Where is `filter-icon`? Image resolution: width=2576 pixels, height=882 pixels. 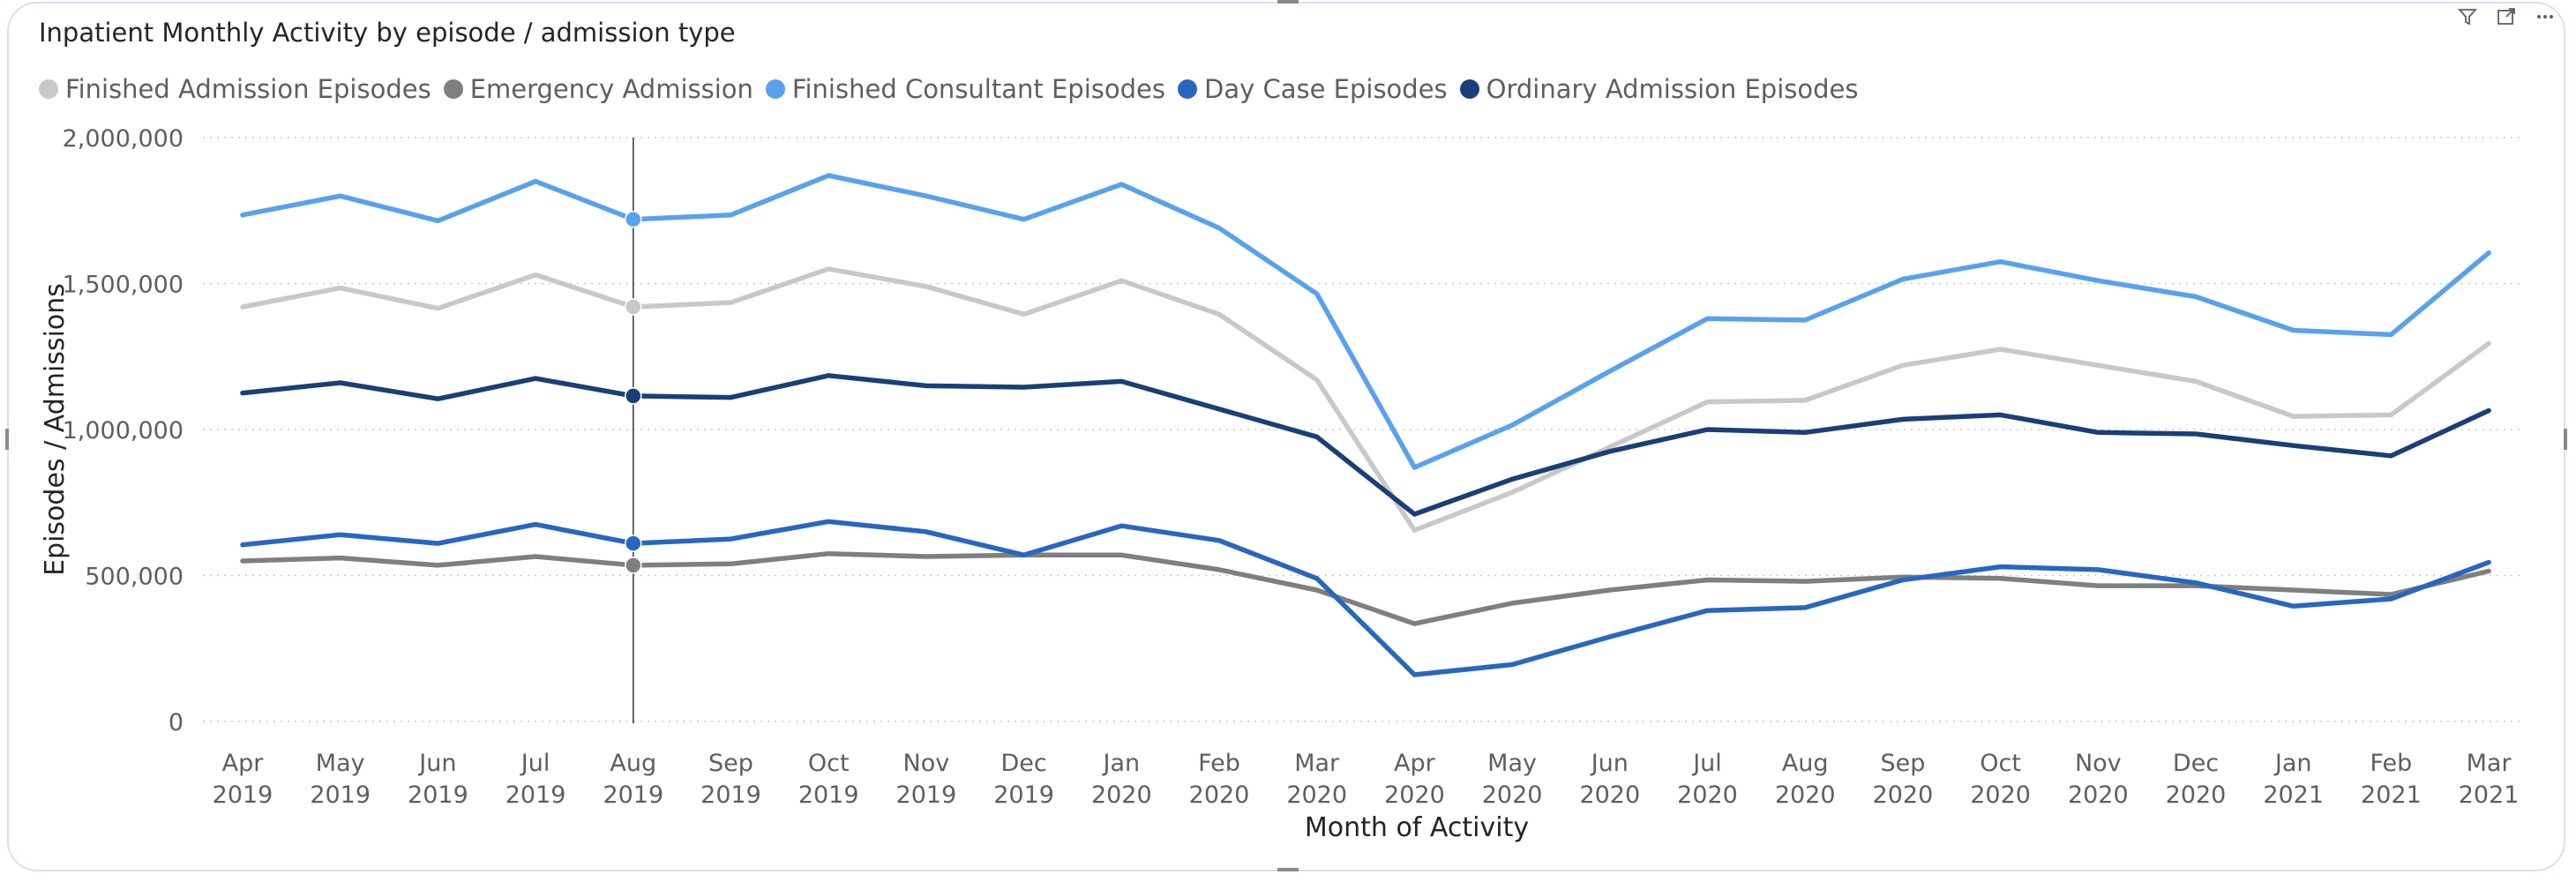
filter-icon is located at coordinates (2467, 16).